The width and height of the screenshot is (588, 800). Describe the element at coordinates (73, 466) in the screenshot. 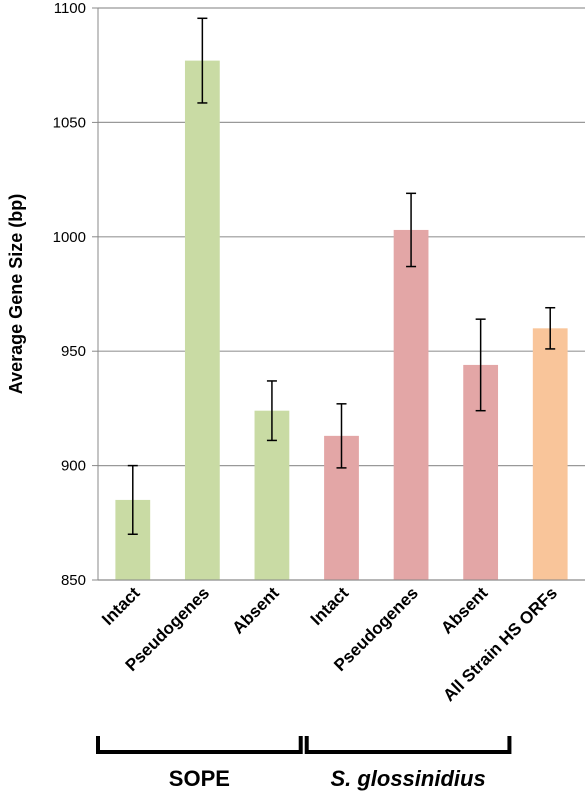

I see `y-tick-label: 900` at that location.